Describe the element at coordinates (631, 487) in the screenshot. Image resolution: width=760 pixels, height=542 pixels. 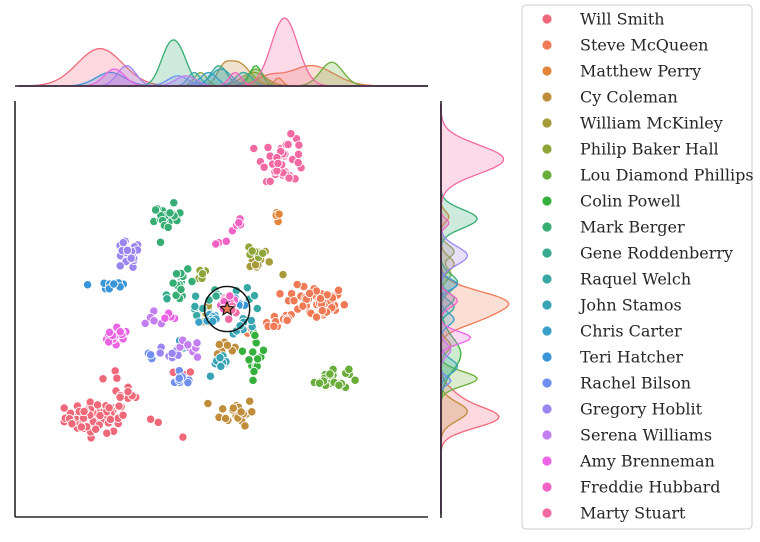
I see `legend-entry-freddie-hubbard: Freddie Hubbard` at that location.